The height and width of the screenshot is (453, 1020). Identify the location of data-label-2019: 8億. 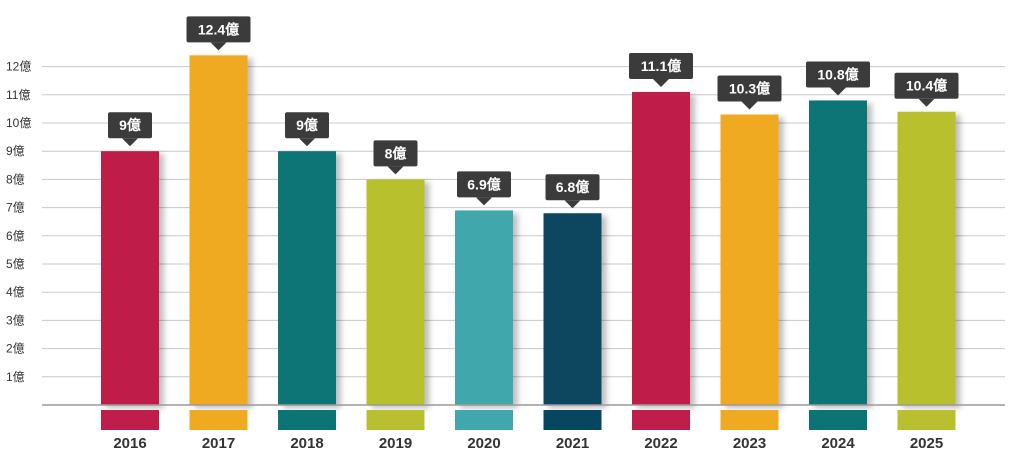
(395, 157).